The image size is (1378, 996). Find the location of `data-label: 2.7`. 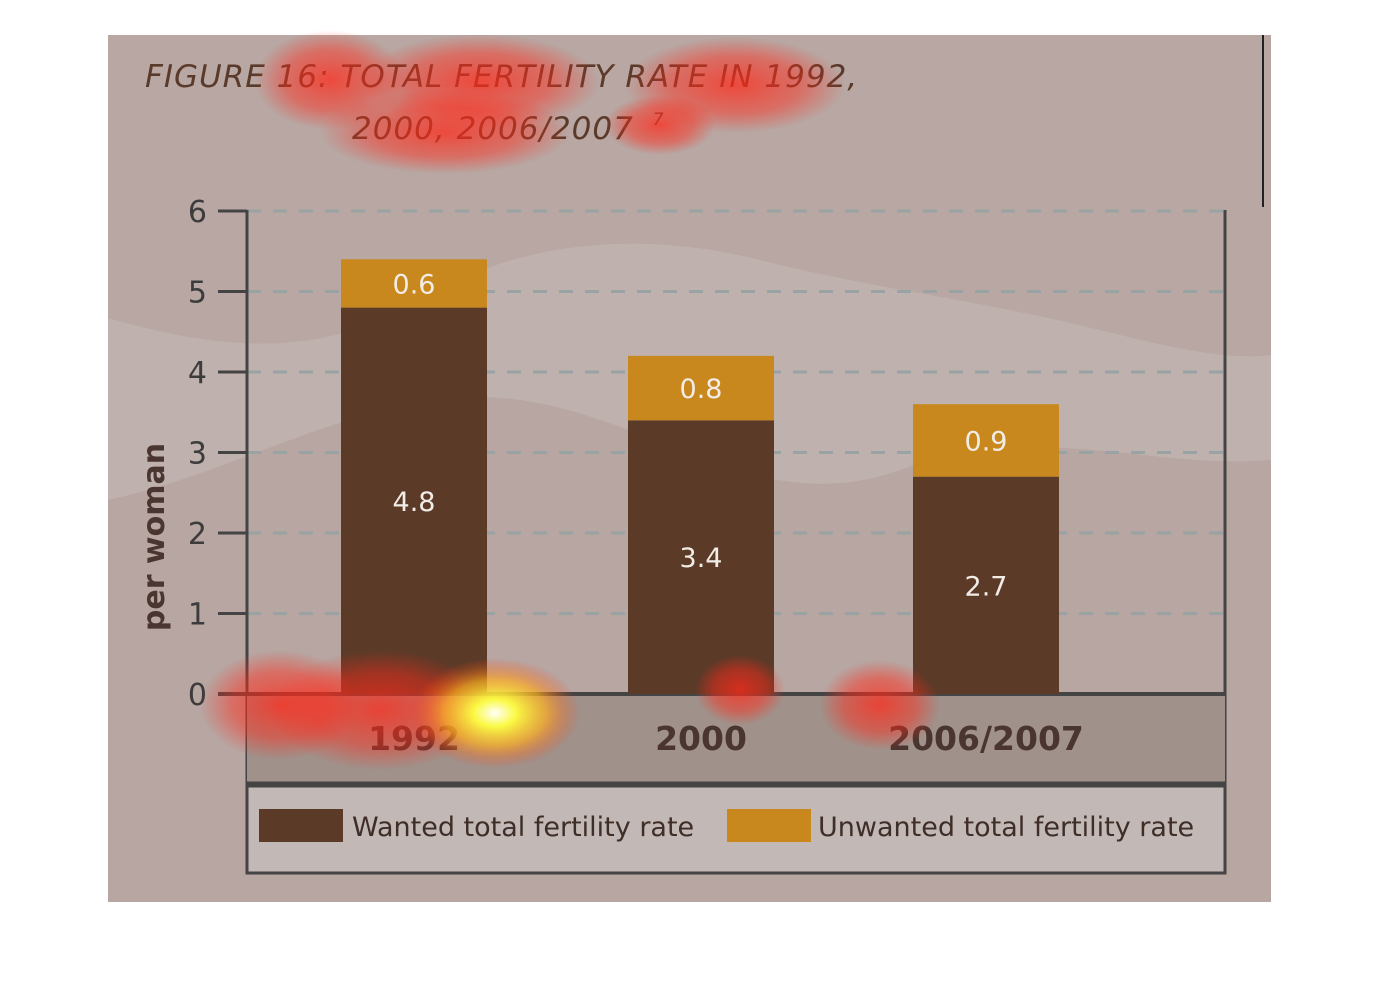

data-label: 2.7 is located at coordinates (986, 586).